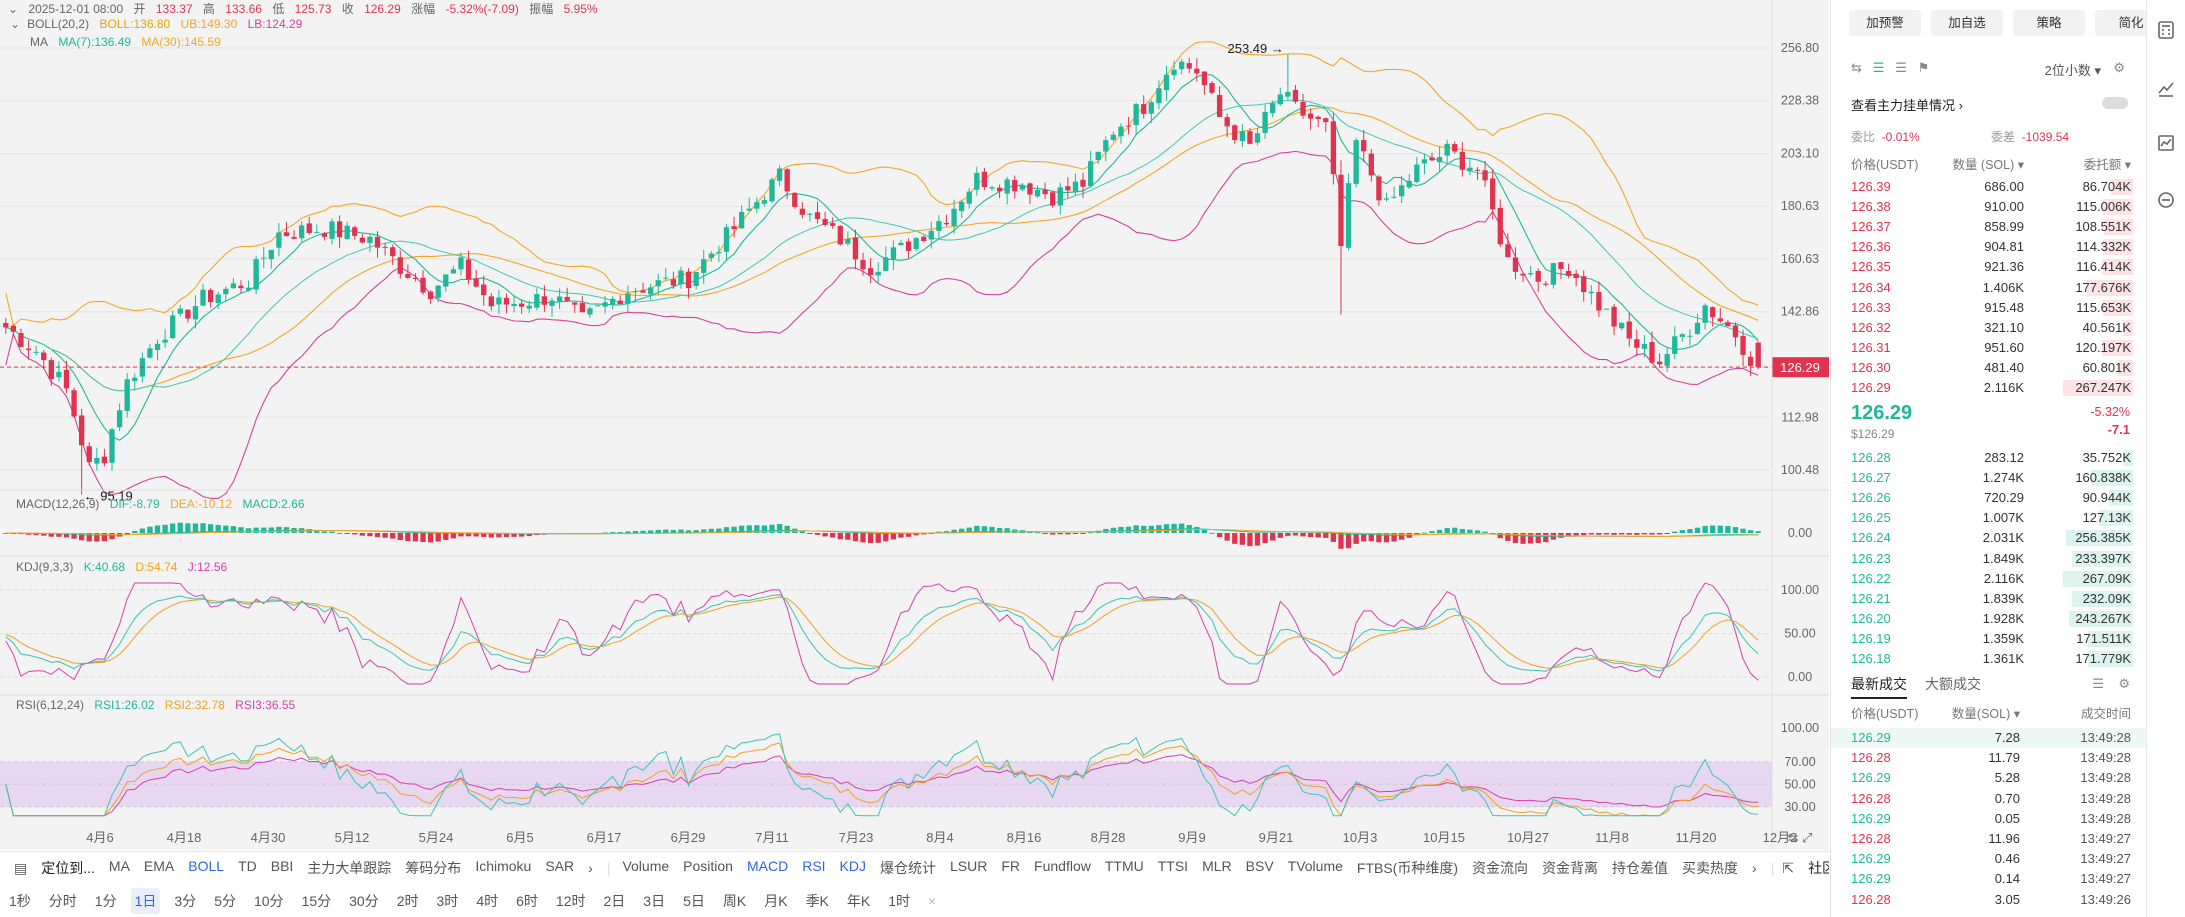  Describe the element at coordinates (1988, 227) in the screenshot. I see `asks-row: 126.37 858.99 108.551K` at that location.